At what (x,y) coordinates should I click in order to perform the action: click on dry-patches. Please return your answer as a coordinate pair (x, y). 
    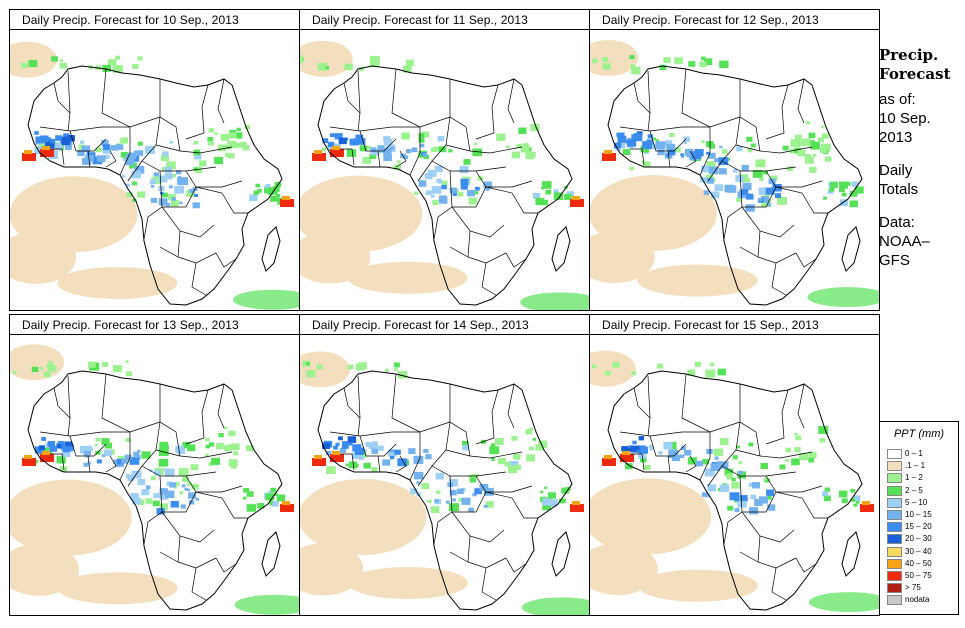
    Looking at the image, I should click on (154, 479).